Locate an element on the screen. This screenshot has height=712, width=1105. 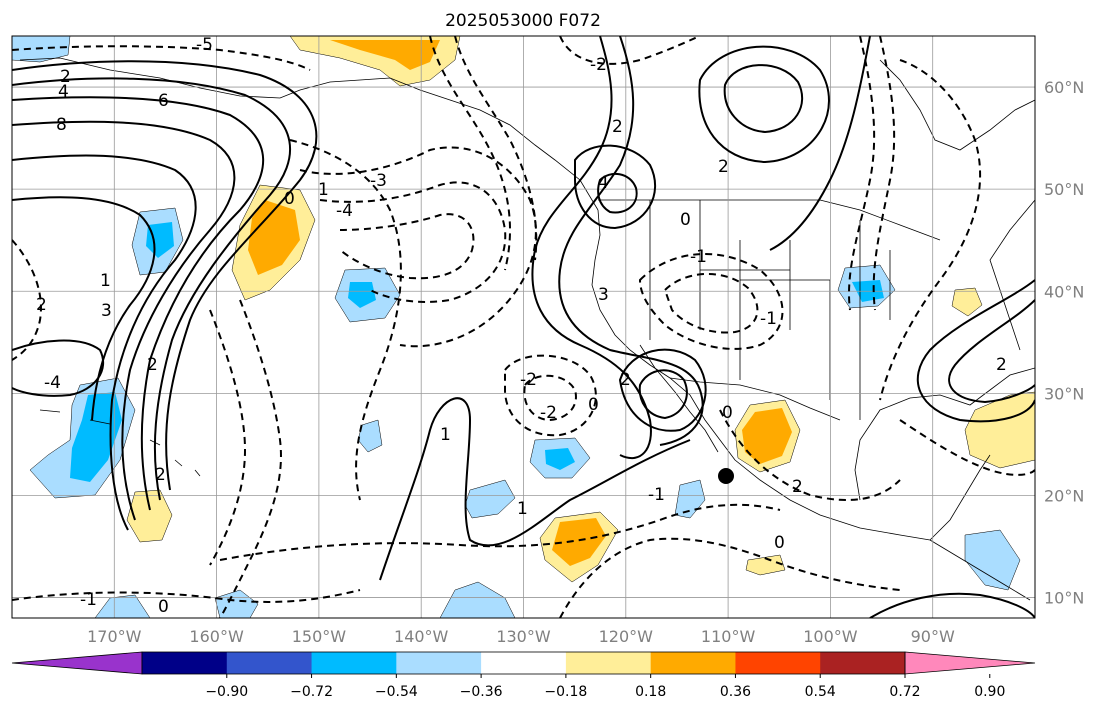
longitude-tick-label: 110°W is located at coordinates (728, 636).